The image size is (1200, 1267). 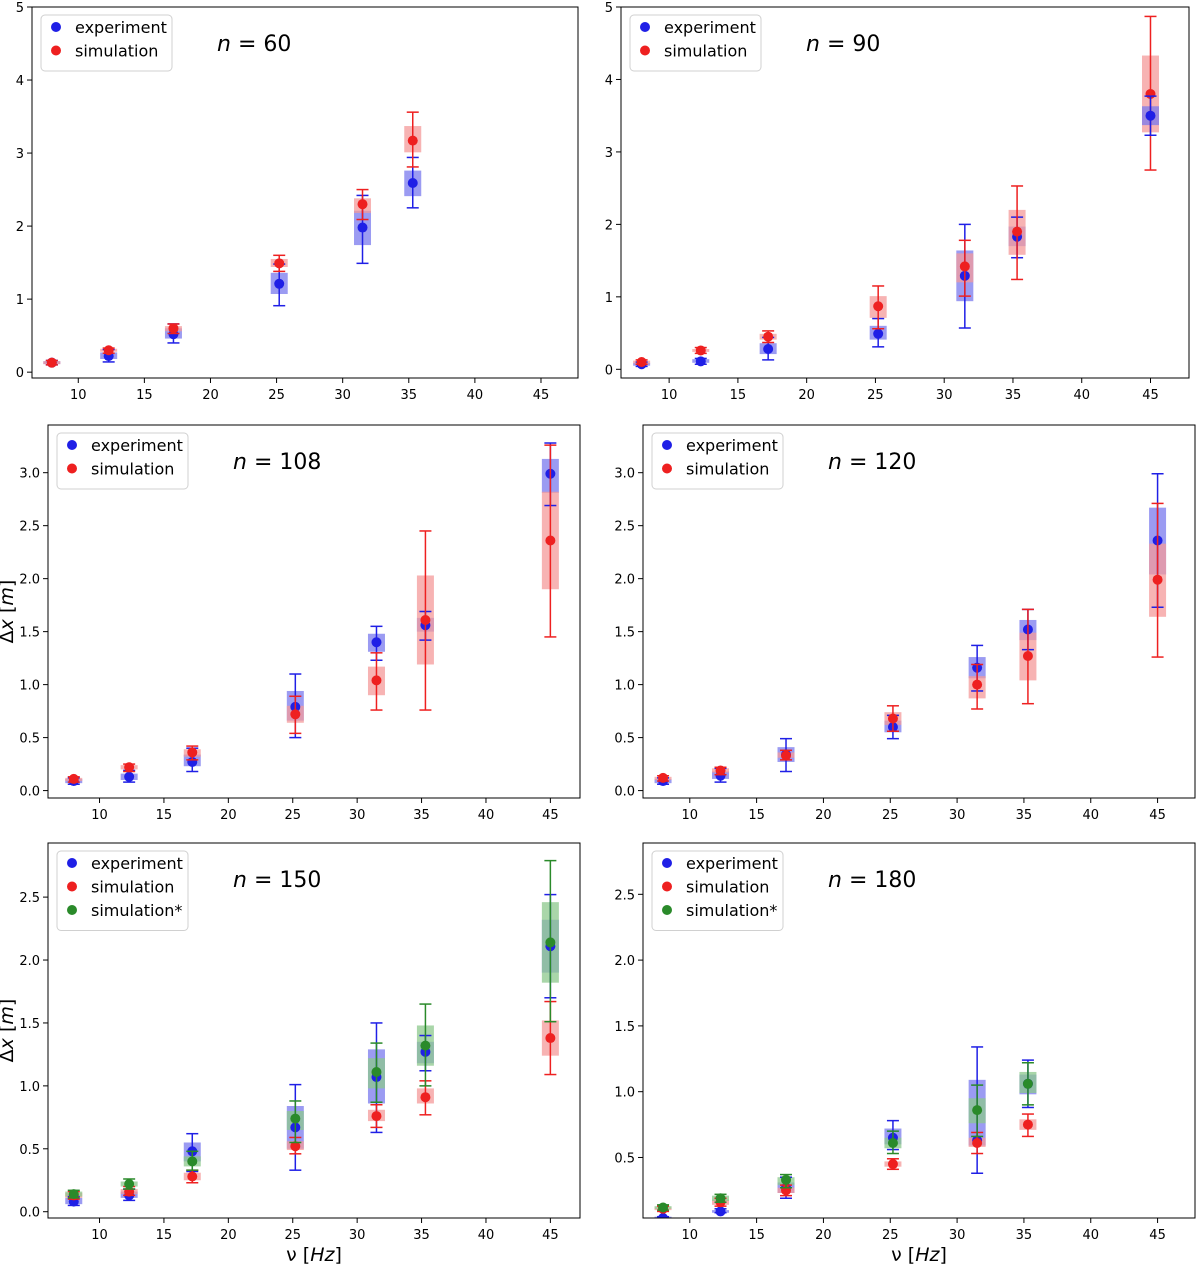 I want to click on y-tick-label: 4, so click(x=20, y=81).